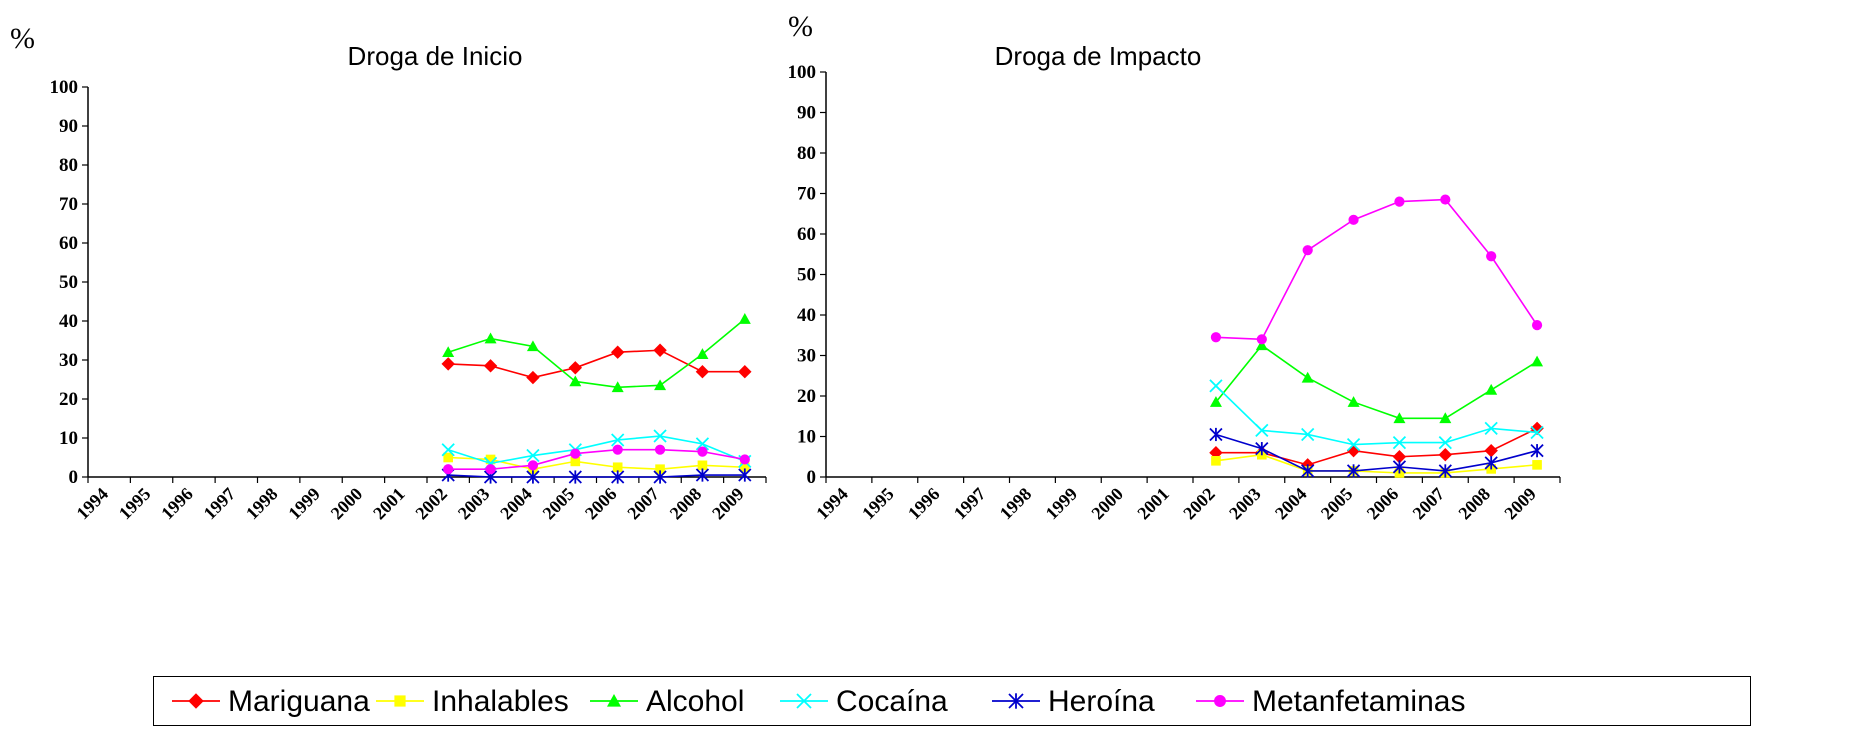 This screenshot has height=730, width=1874. What do you see at coordinates (1199, 504) in the screenshot?
I see `x-tick-label: 2002` at bounding box center [1199, 504].